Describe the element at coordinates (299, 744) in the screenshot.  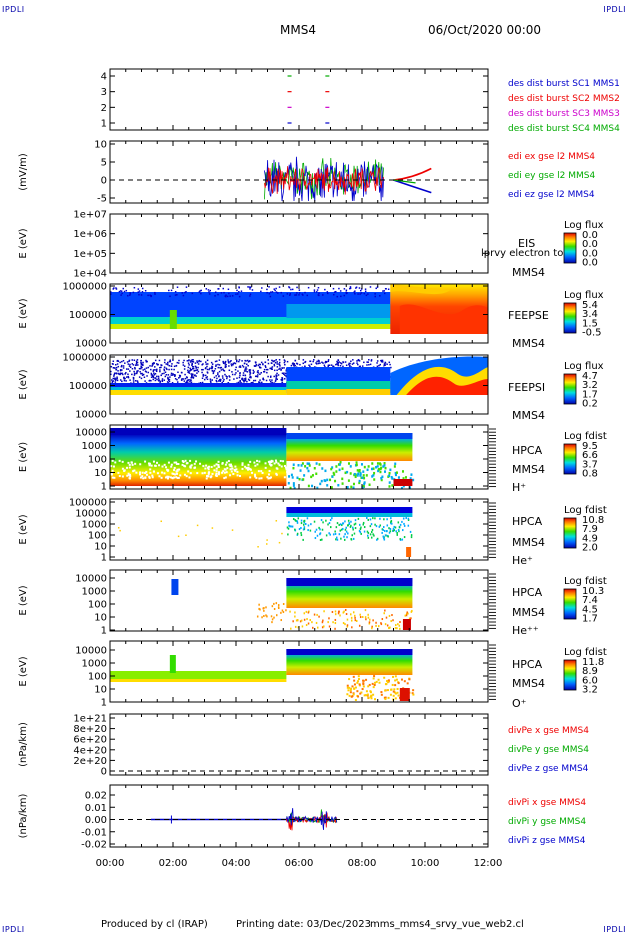
I see `panel-frame-divpe` at that location.